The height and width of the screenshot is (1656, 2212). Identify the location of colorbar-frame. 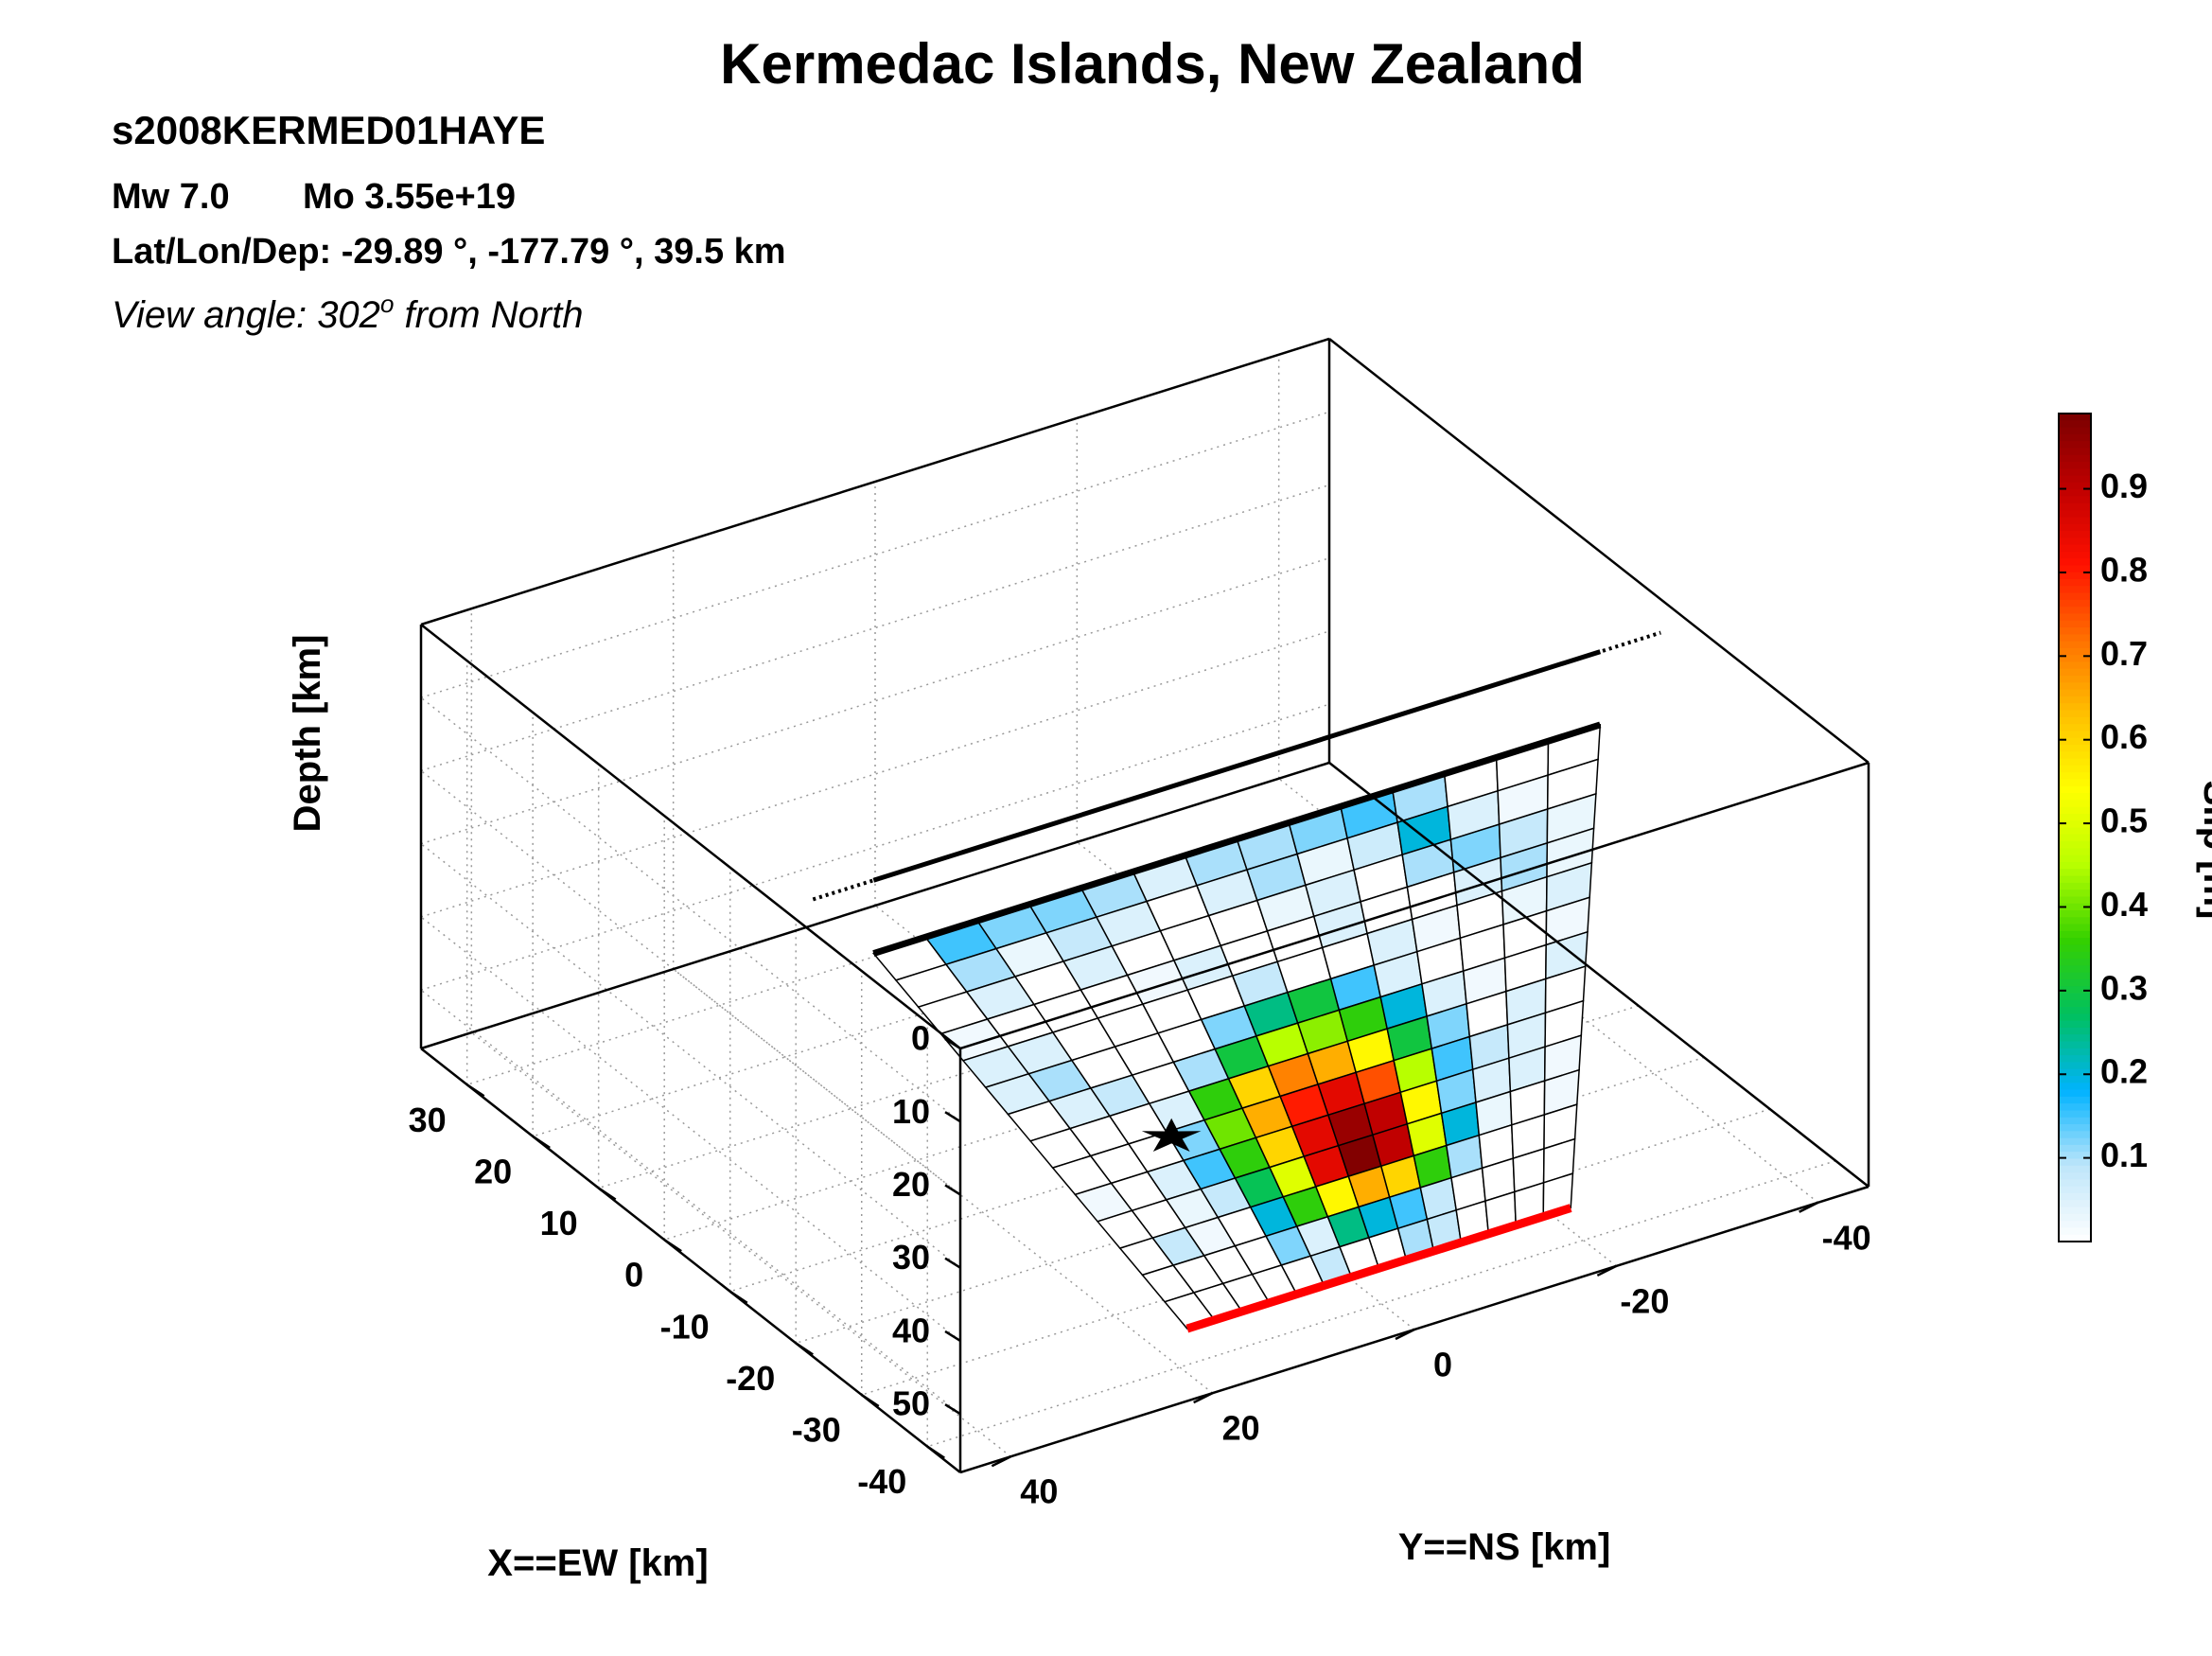
(2075, 827).